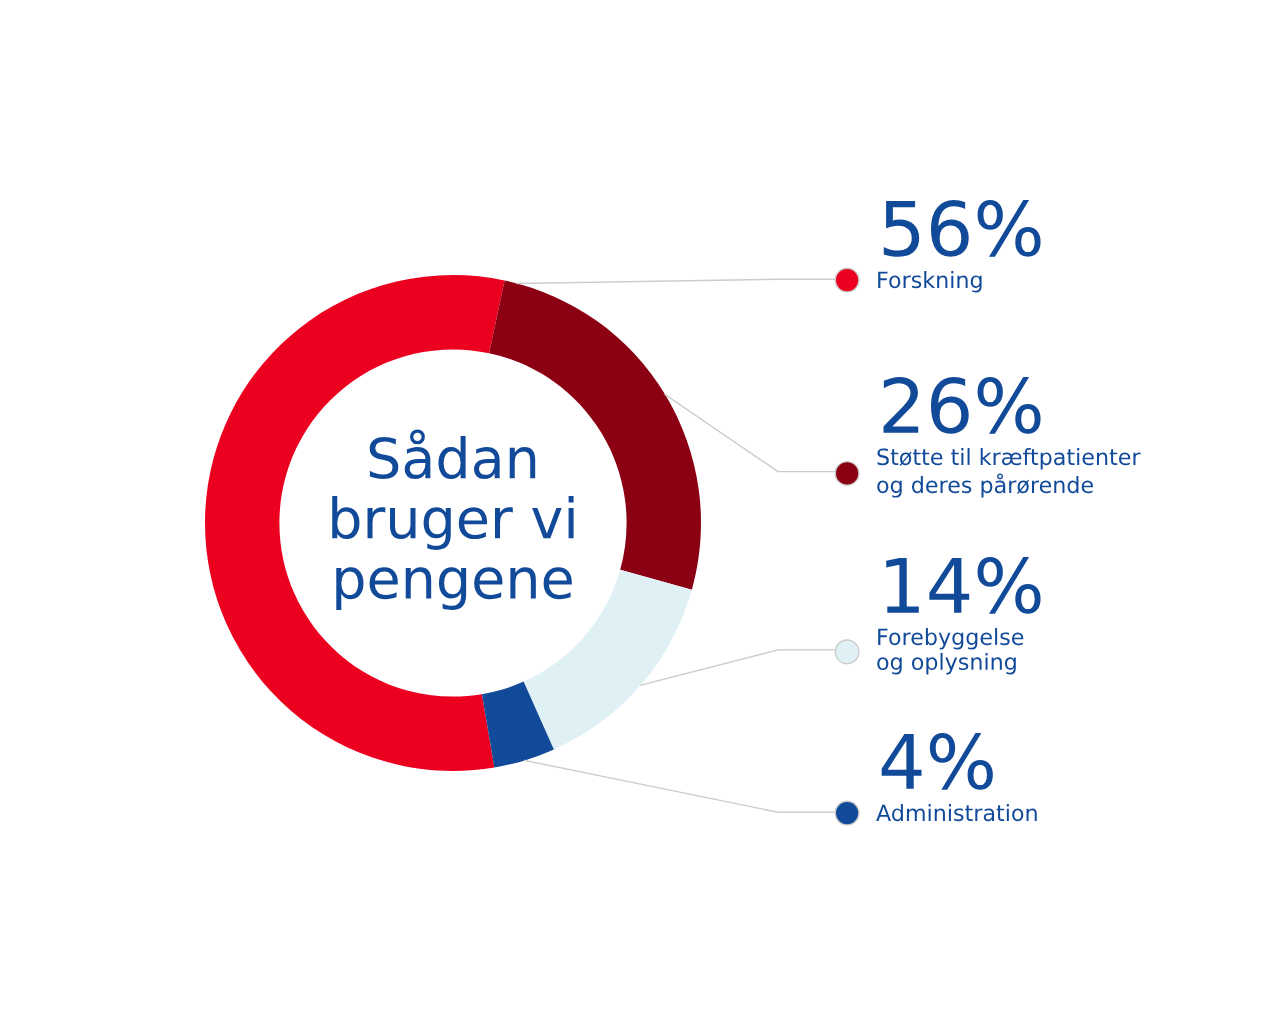  I want to click on legend-label: Forskning, so click(930, 282).